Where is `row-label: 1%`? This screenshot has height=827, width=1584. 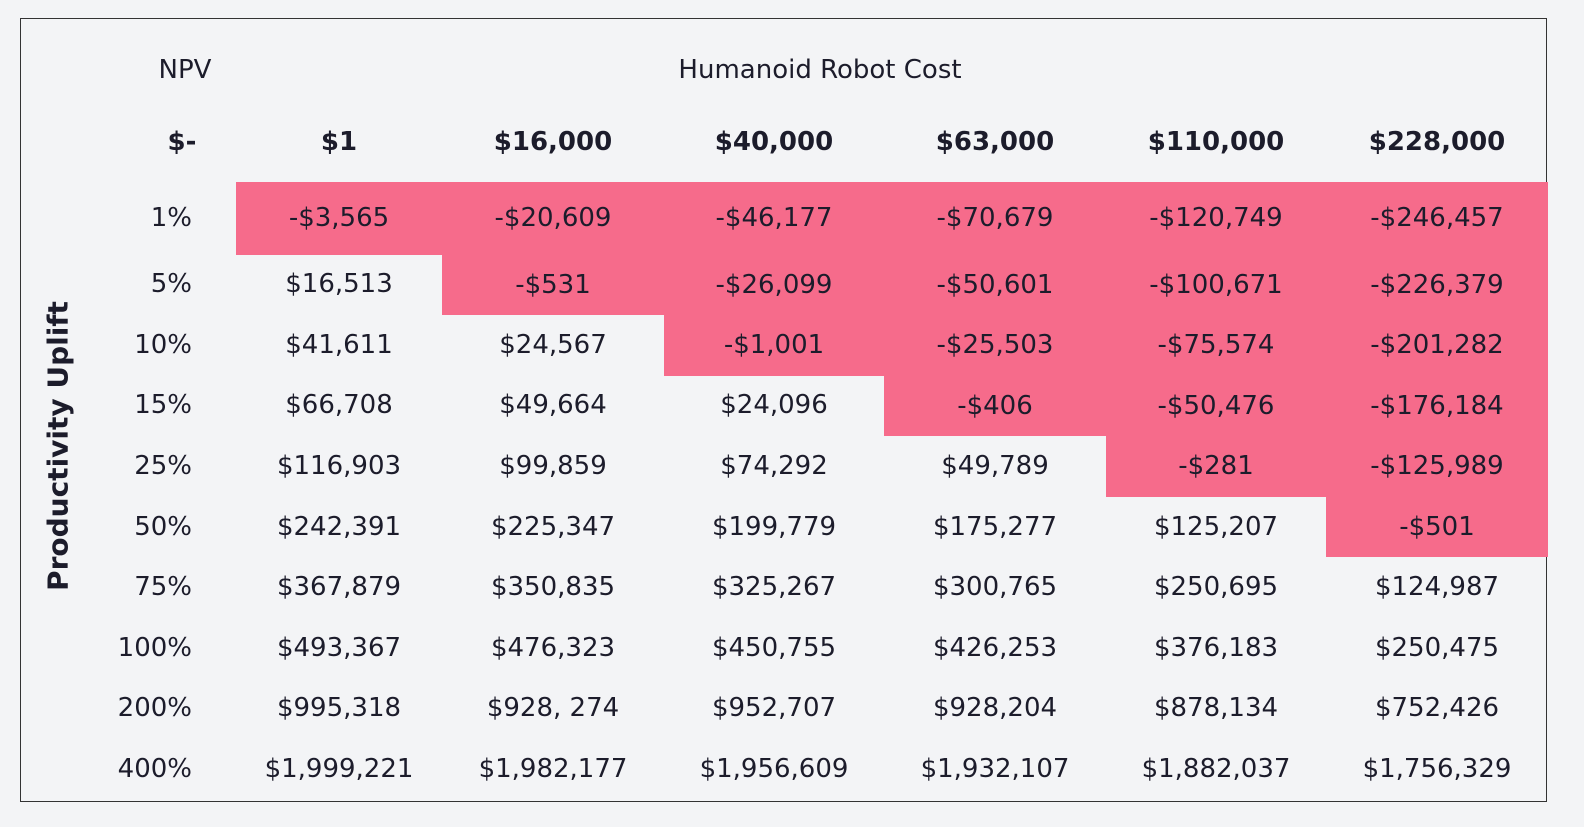
row-label: 1% is located at coordinates (171, 218).